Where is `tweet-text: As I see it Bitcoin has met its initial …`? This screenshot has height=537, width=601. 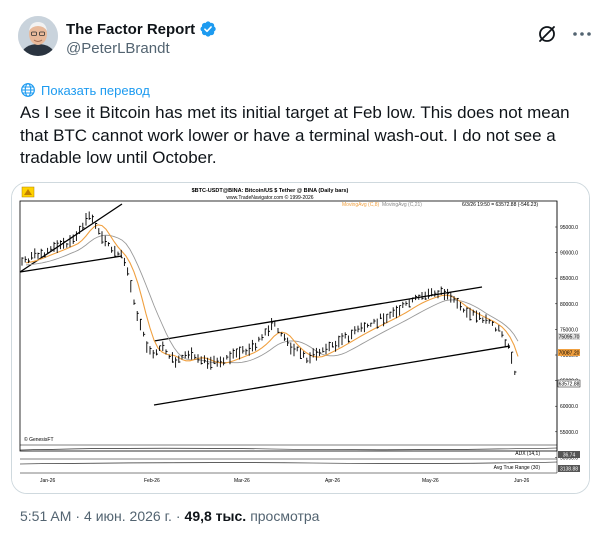 tweet-text: As I see it Bitcoin has met its initial … is located at coordinates (295, 135).